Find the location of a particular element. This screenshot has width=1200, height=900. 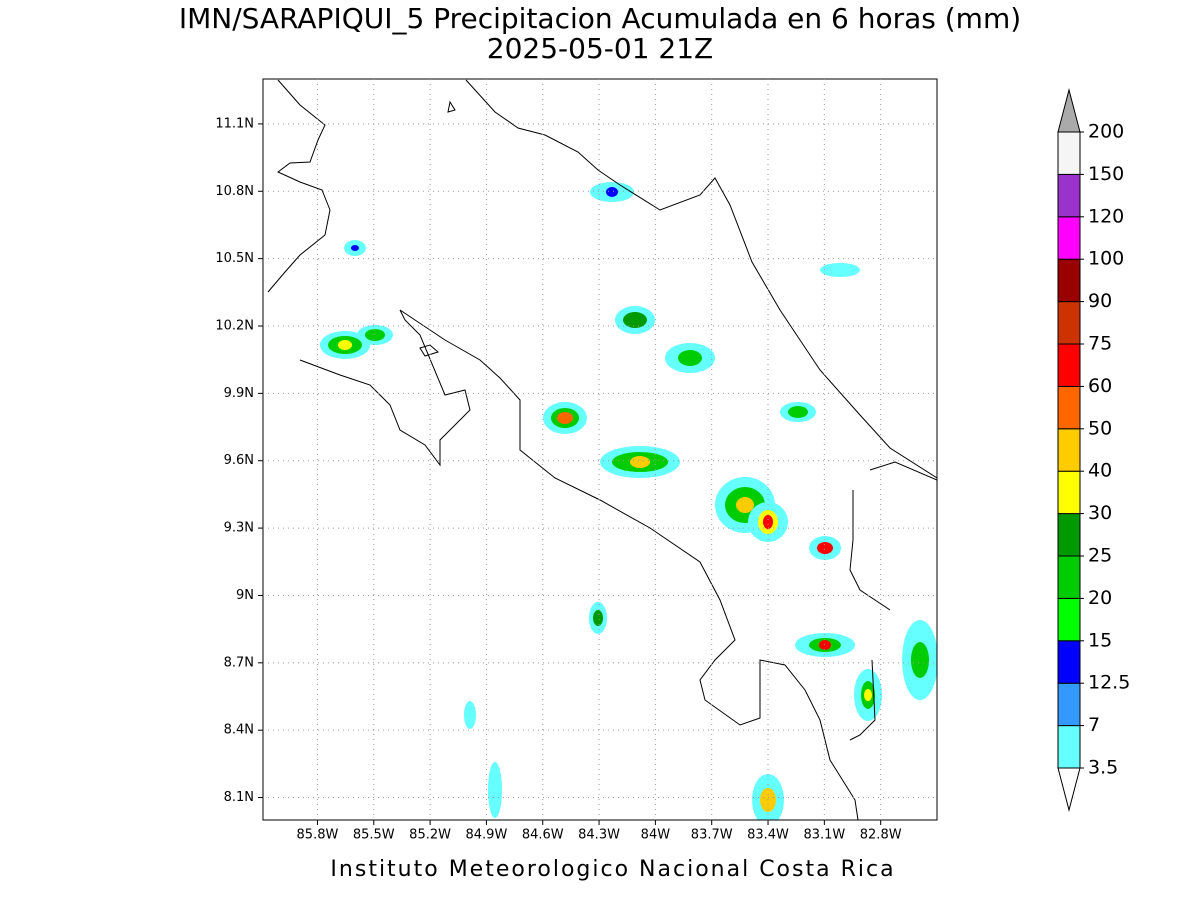

colorbar-label: 30 is located at coordinates (1100, 513).